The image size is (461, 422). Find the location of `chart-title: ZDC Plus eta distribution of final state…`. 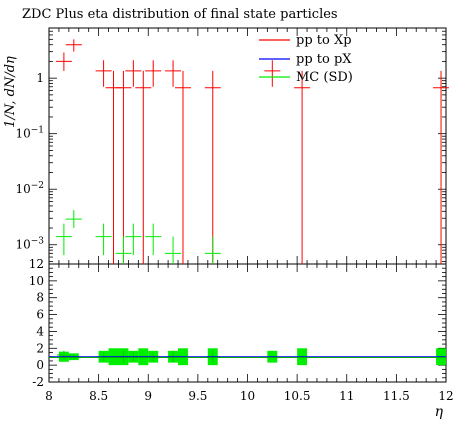

chart-title: ZDC Plus eta distribution of final state… is located at coordinates (180, 14).